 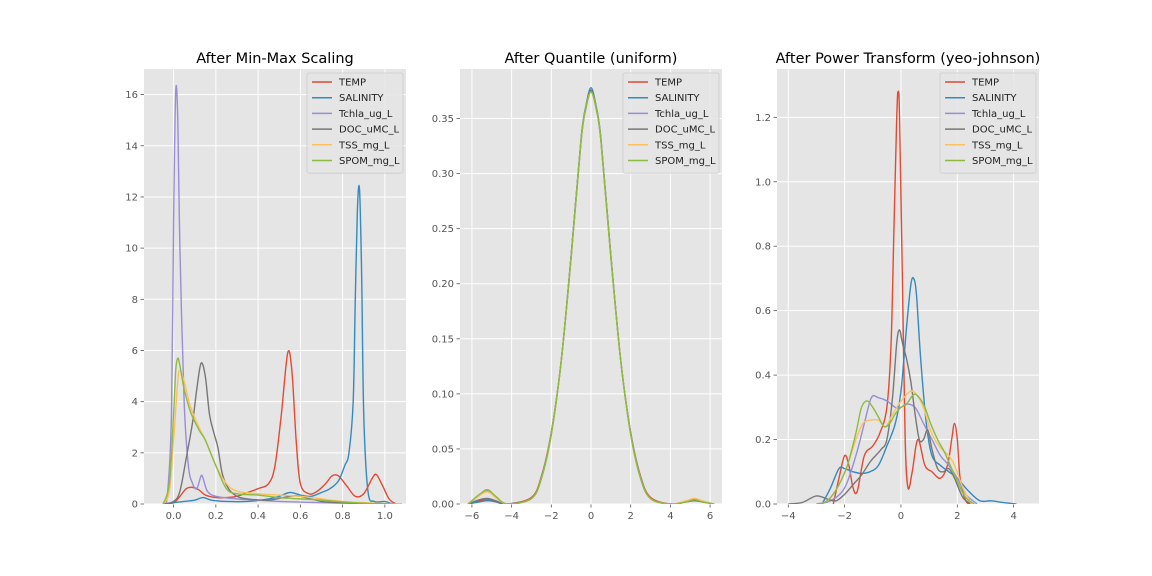 What do you see at coordinates (216, 516) in the screenshot?
I see `x-tick-label: 0.2` at bounding box center [216, 516].